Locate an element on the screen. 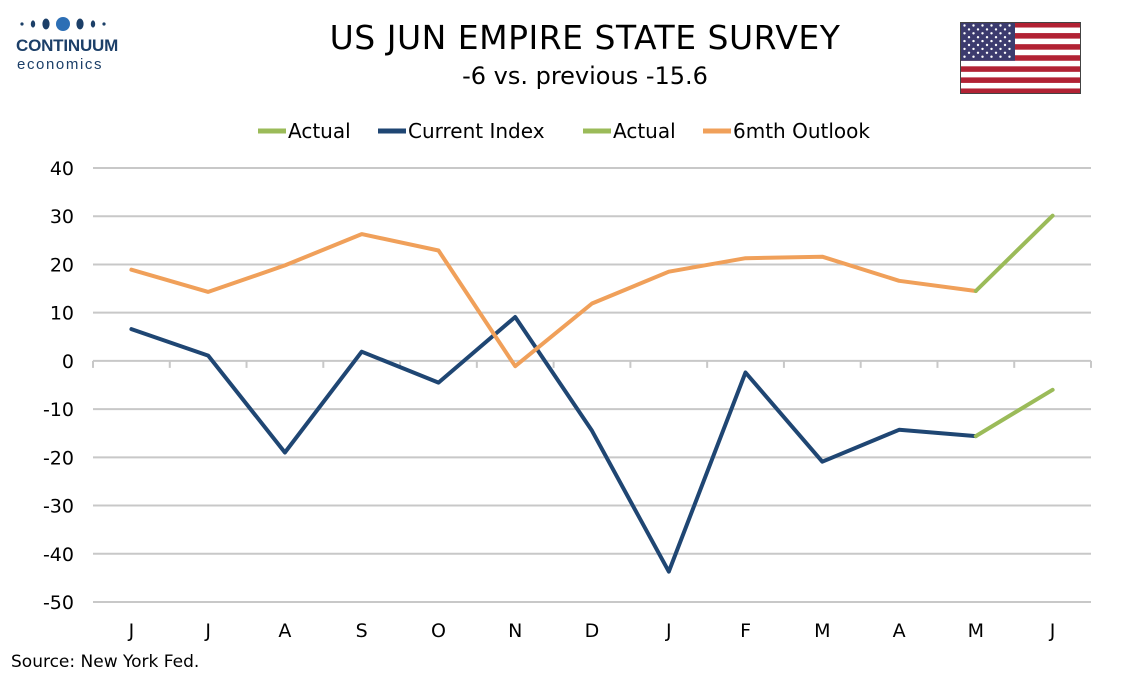 The width and height of the screenshot is (1134, 680). y-tick-label: 40 is located at coordinates (62, 169).